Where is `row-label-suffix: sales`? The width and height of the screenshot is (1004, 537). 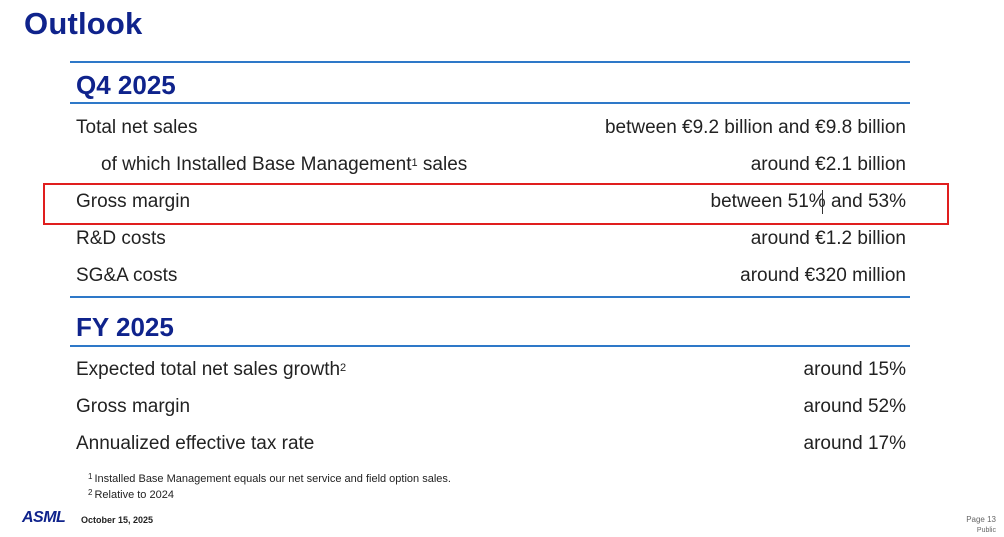
row-label-suffix: sales is located at coordinates (442, 164).